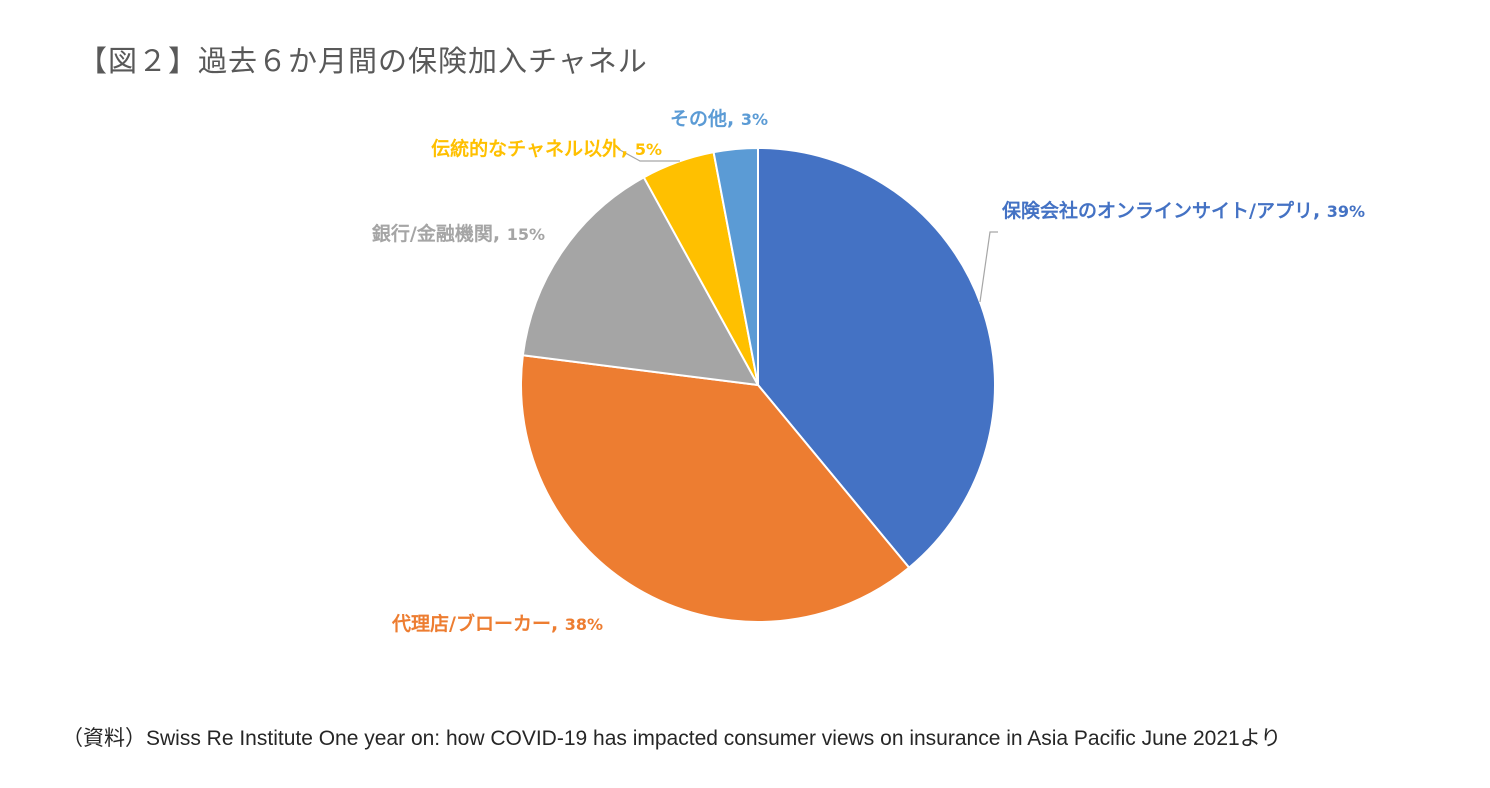 Image resolution: width=1490 pixels, height=788 pixels. I want to click on leader-lines, so click(808, 226).